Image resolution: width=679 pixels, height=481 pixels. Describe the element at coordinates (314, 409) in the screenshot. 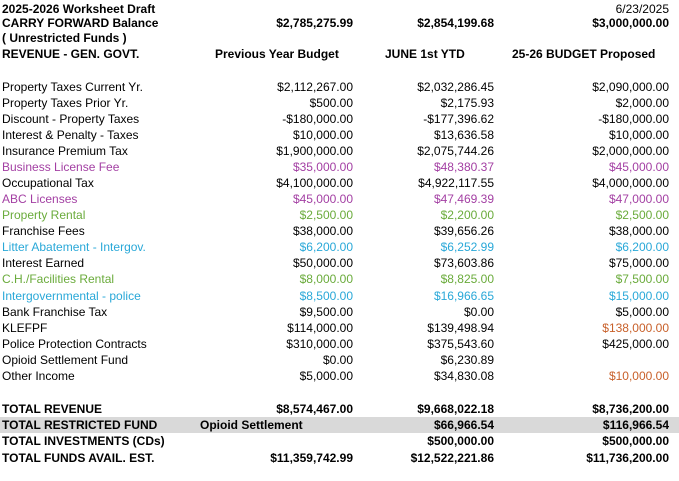

I see `total-revenue-prev: $8,574,467.00` at that location.